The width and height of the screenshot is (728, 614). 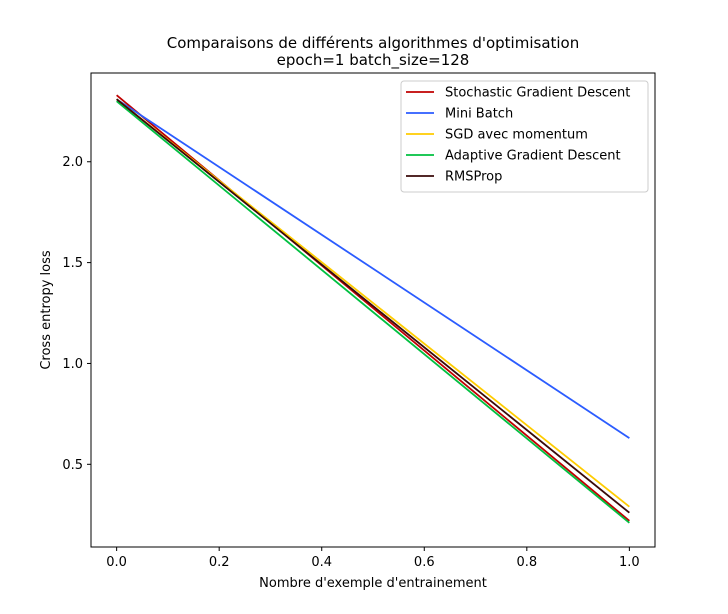 I want to click on y-tick-label: 1.0, so click(x=72, y=364).